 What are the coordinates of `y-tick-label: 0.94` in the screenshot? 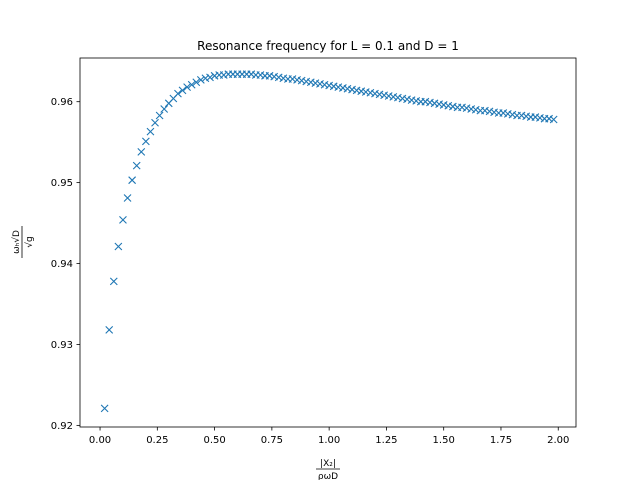 It's located at (62, 264).